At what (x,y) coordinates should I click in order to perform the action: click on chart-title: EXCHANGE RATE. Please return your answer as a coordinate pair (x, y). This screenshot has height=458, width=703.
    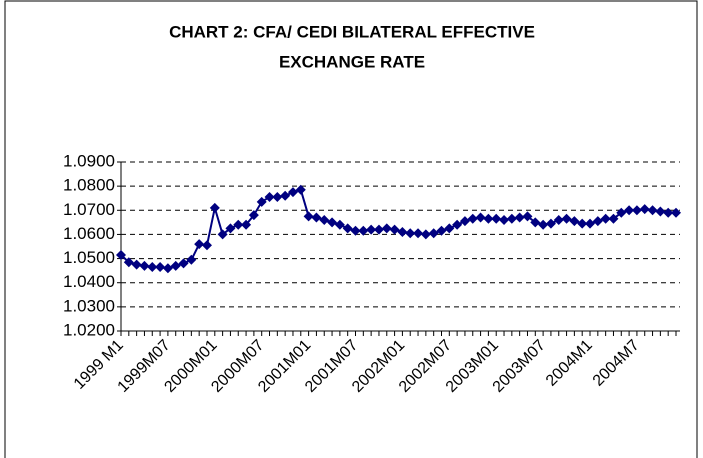
    Looking at the image, I should click on (352, 61).